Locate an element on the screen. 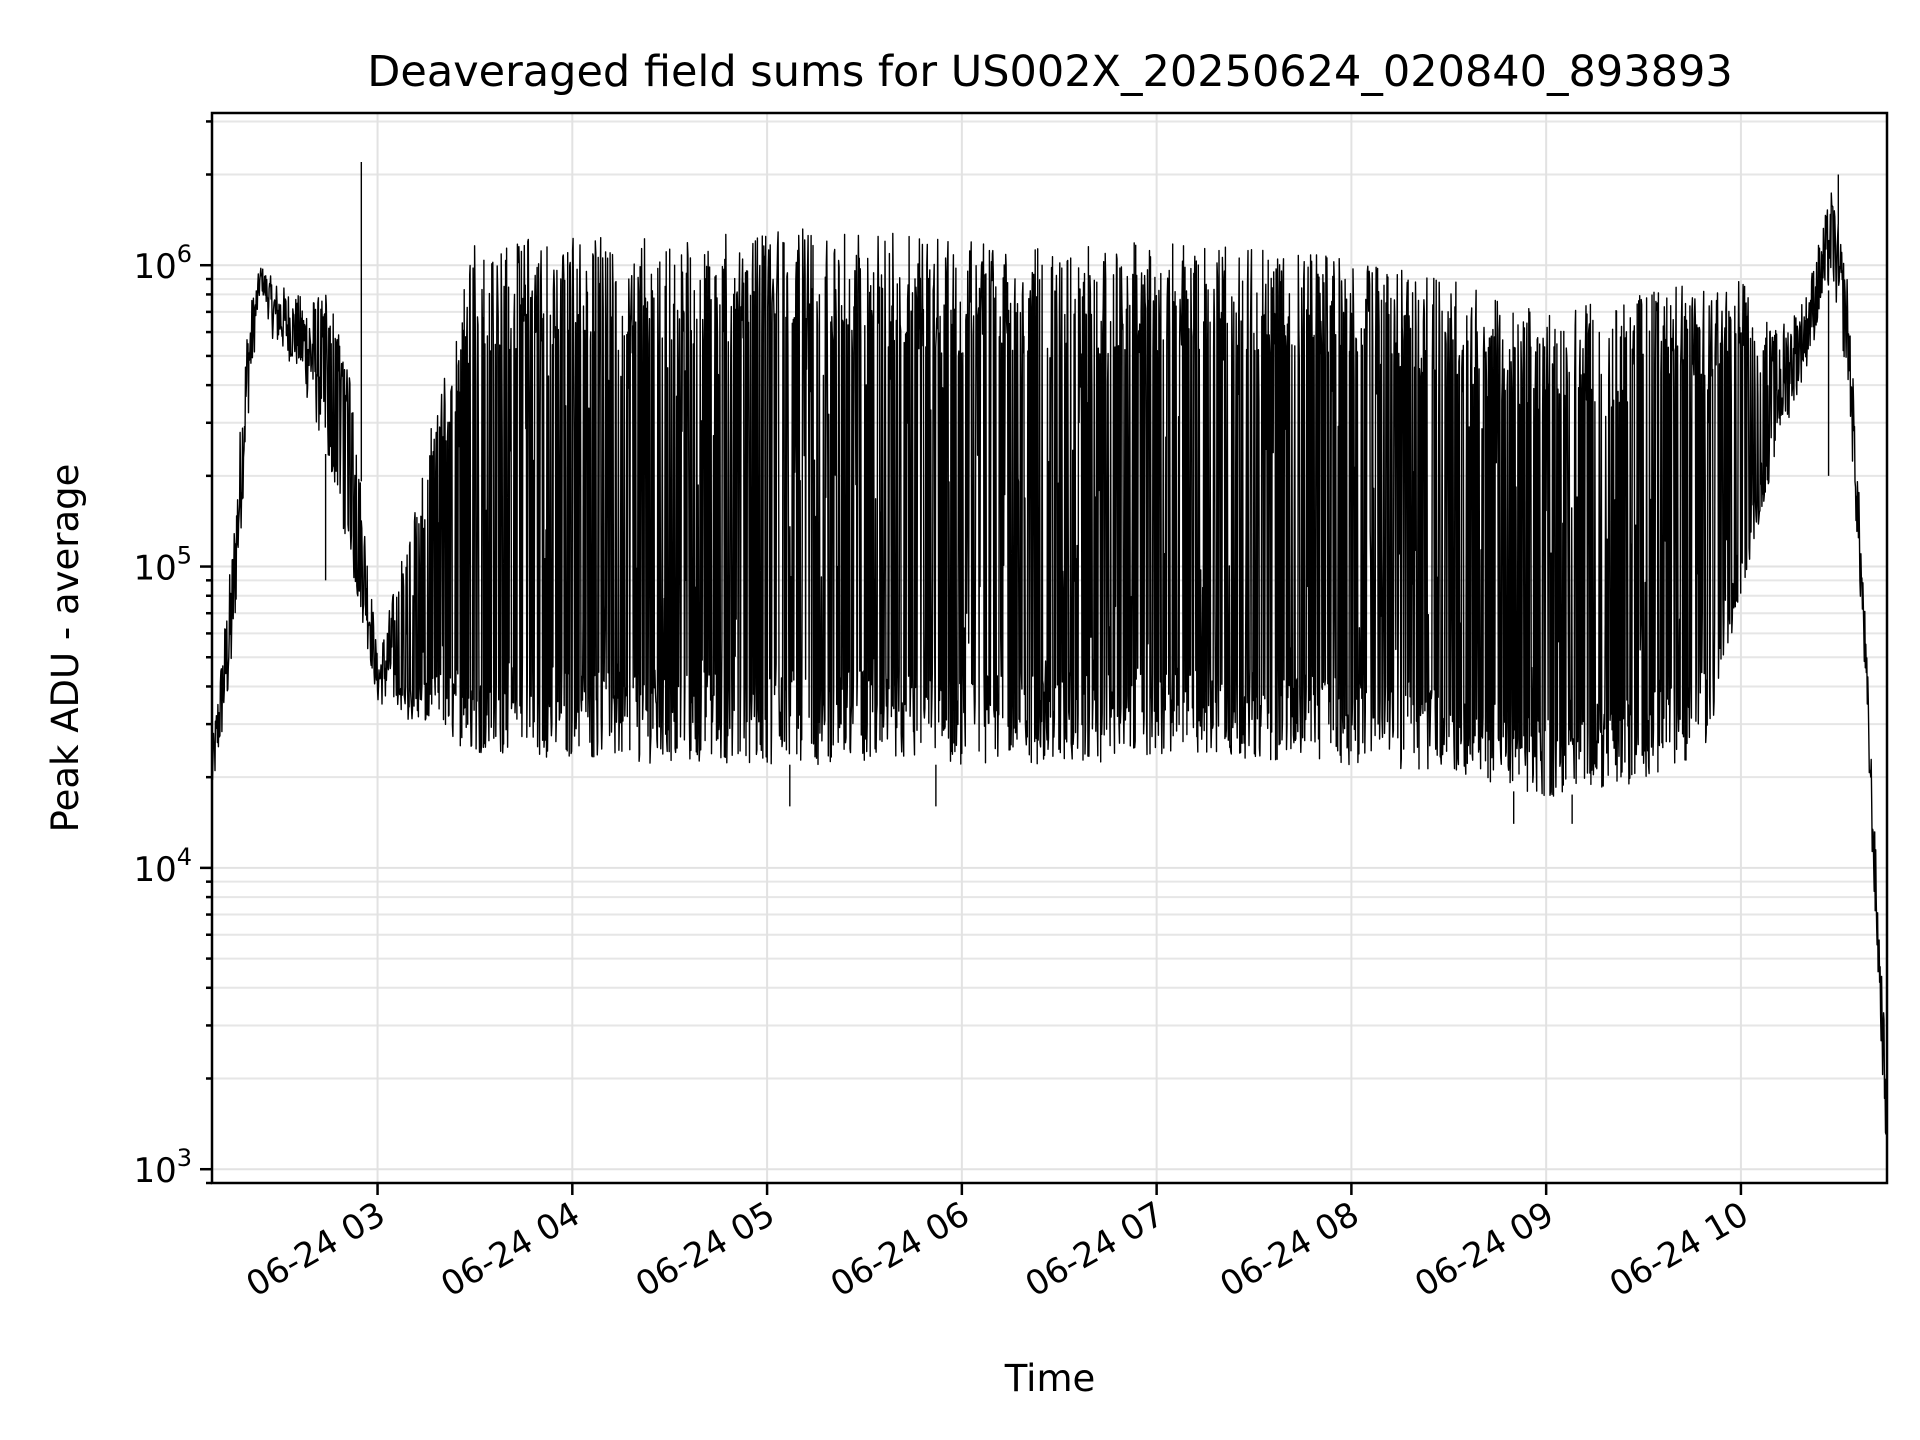  y-axis-label: Peak ADU - average is located at coordinates (65, 648).